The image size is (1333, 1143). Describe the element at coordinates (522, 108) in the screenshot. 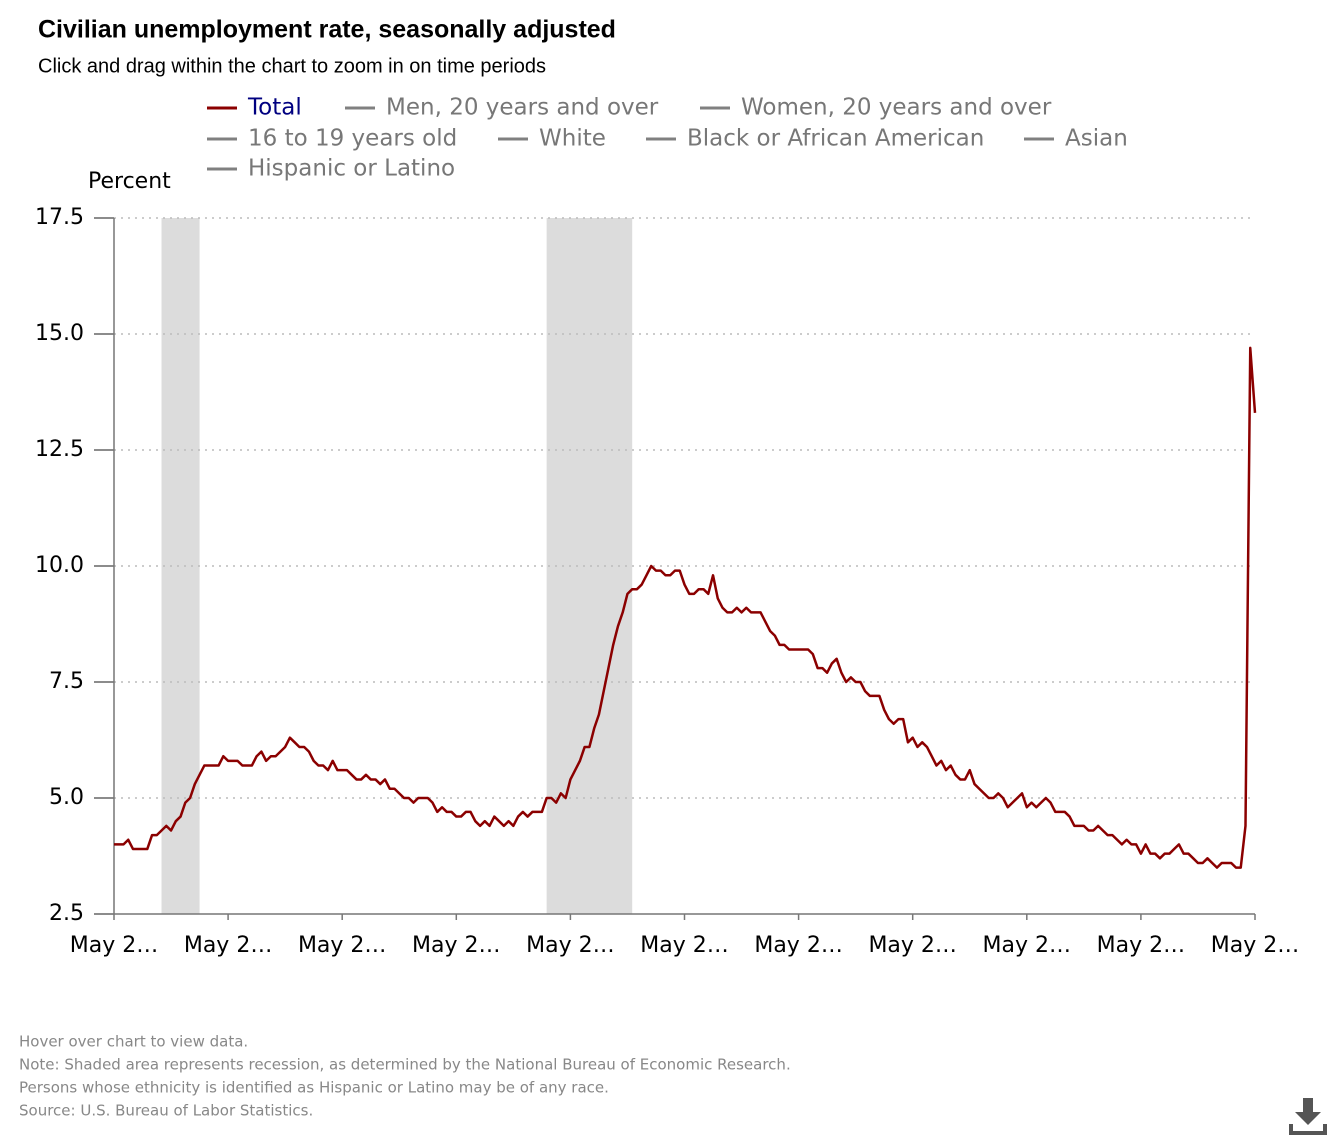

I see `legend-label: Men, 20 years and over` at that location.